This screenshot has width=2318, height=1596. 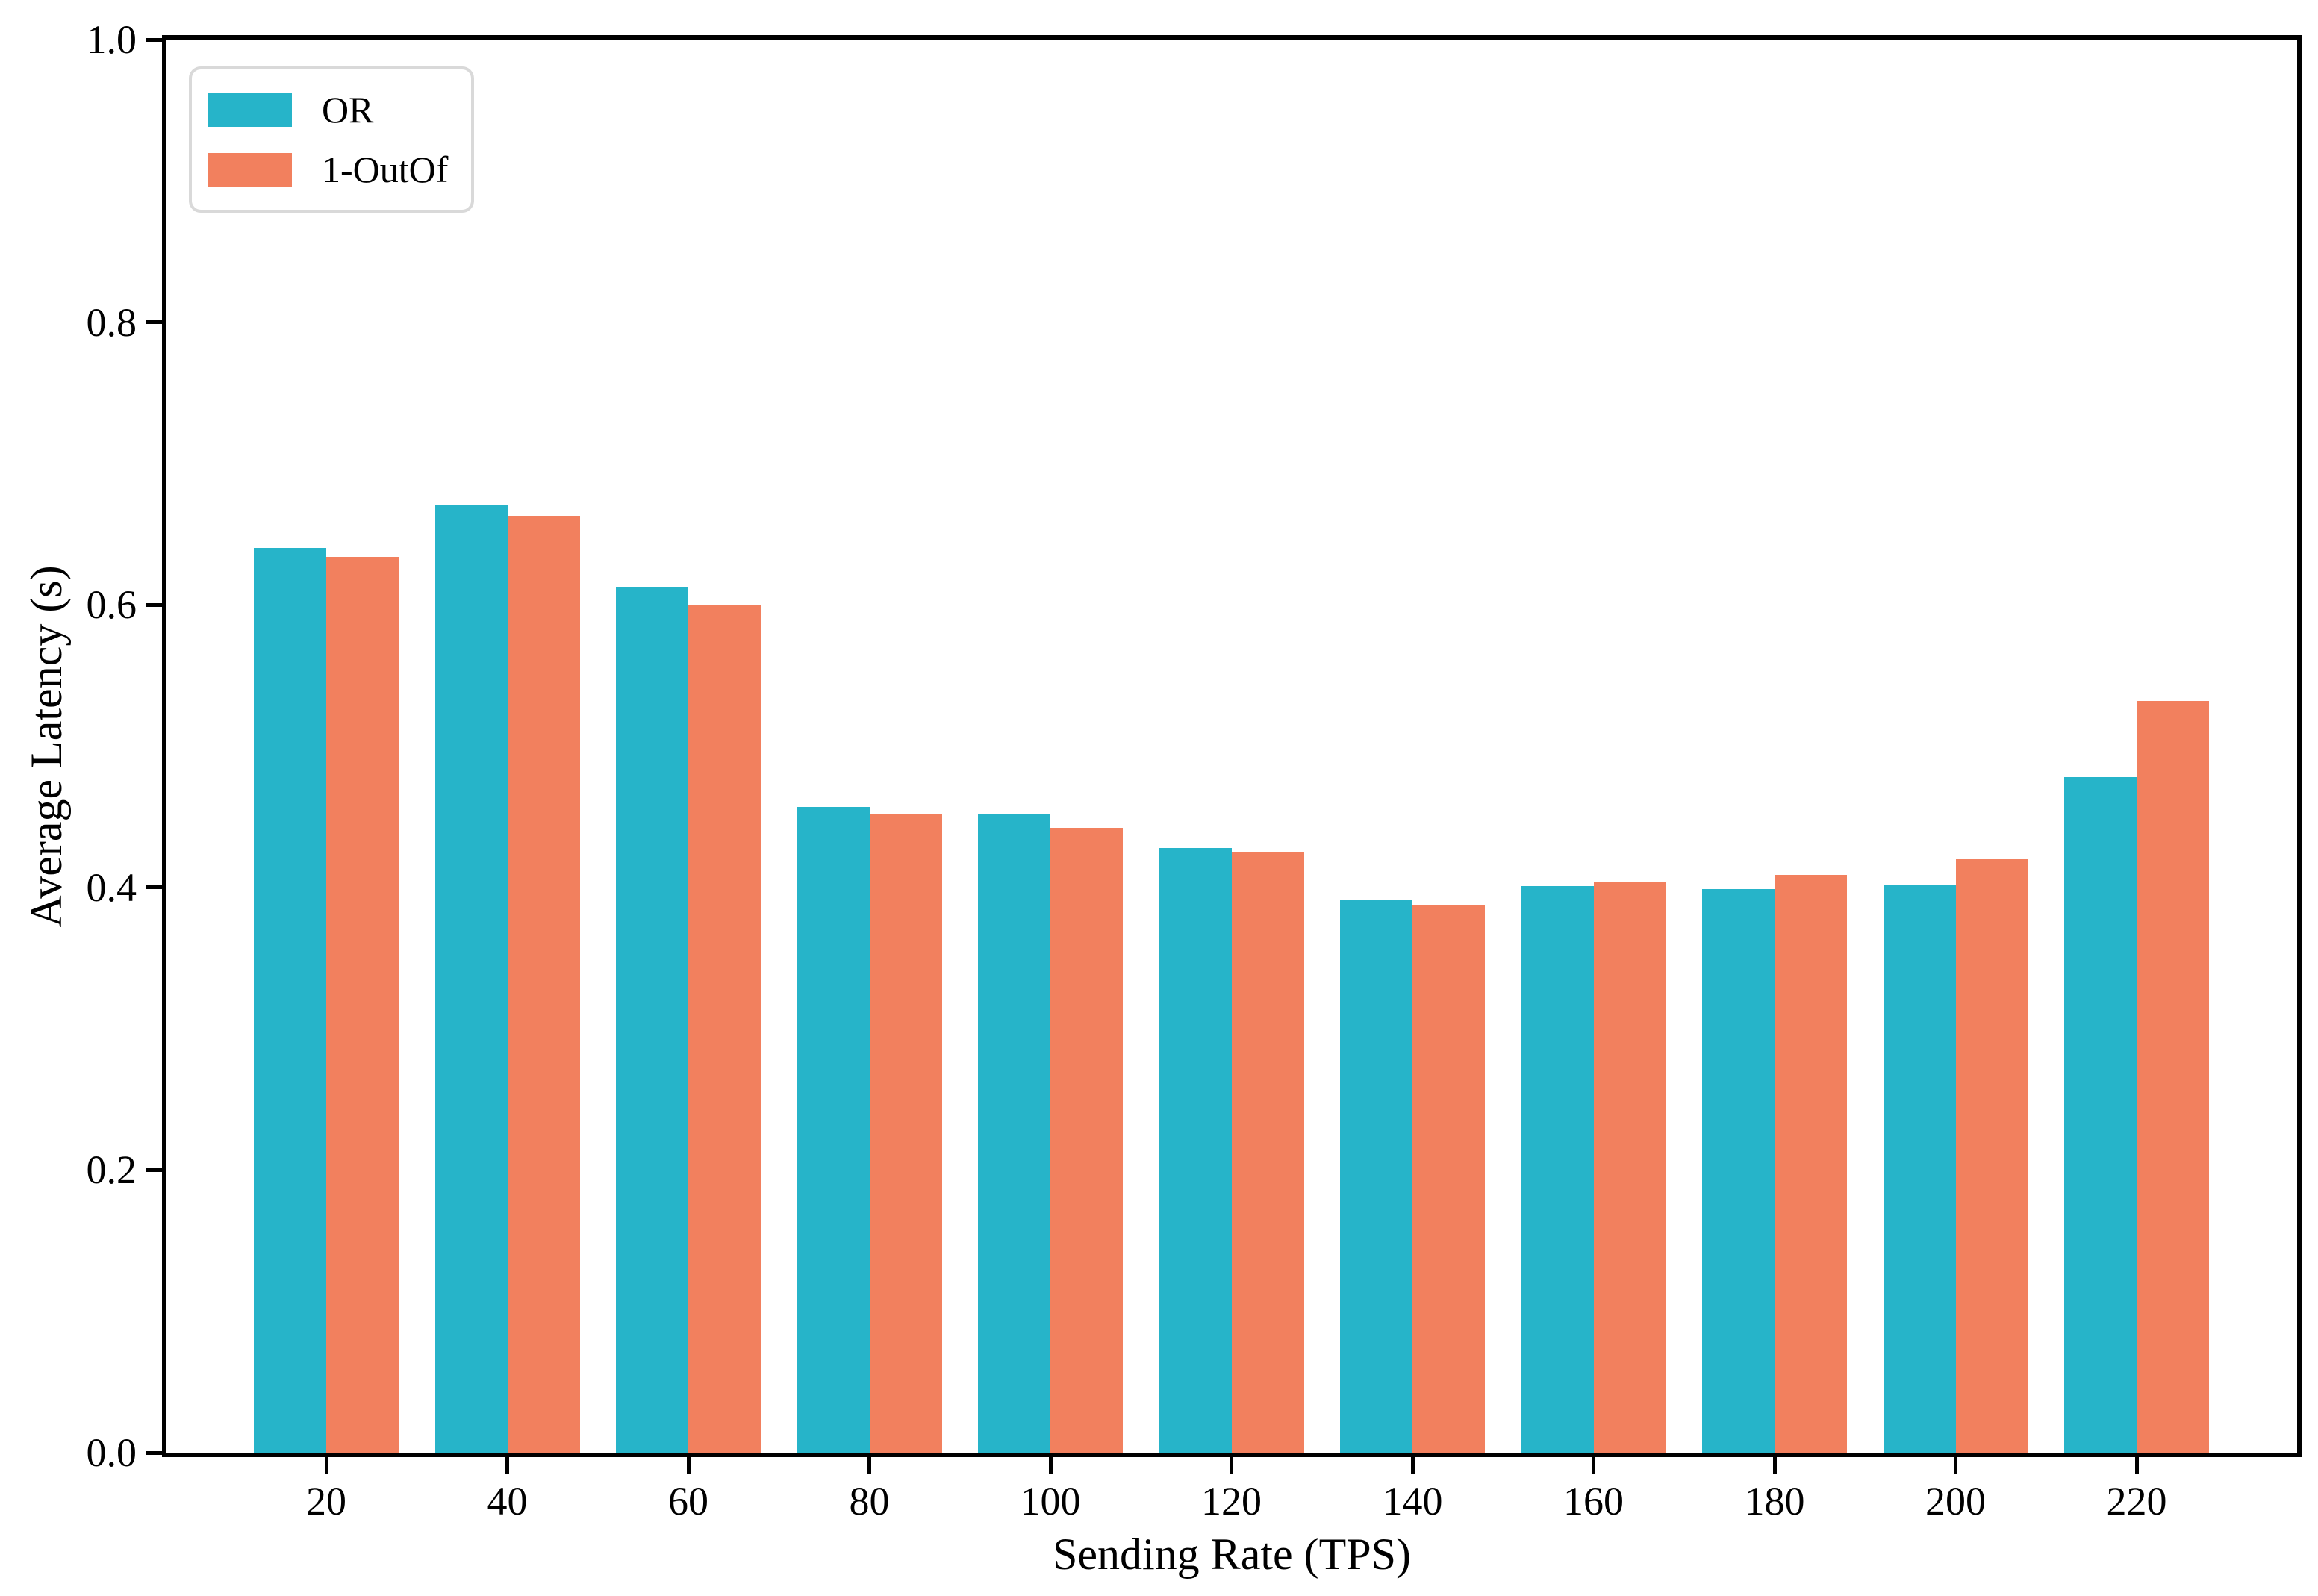 I want to click on y-tick-label: 0.2, so click(x=111, y=1170).